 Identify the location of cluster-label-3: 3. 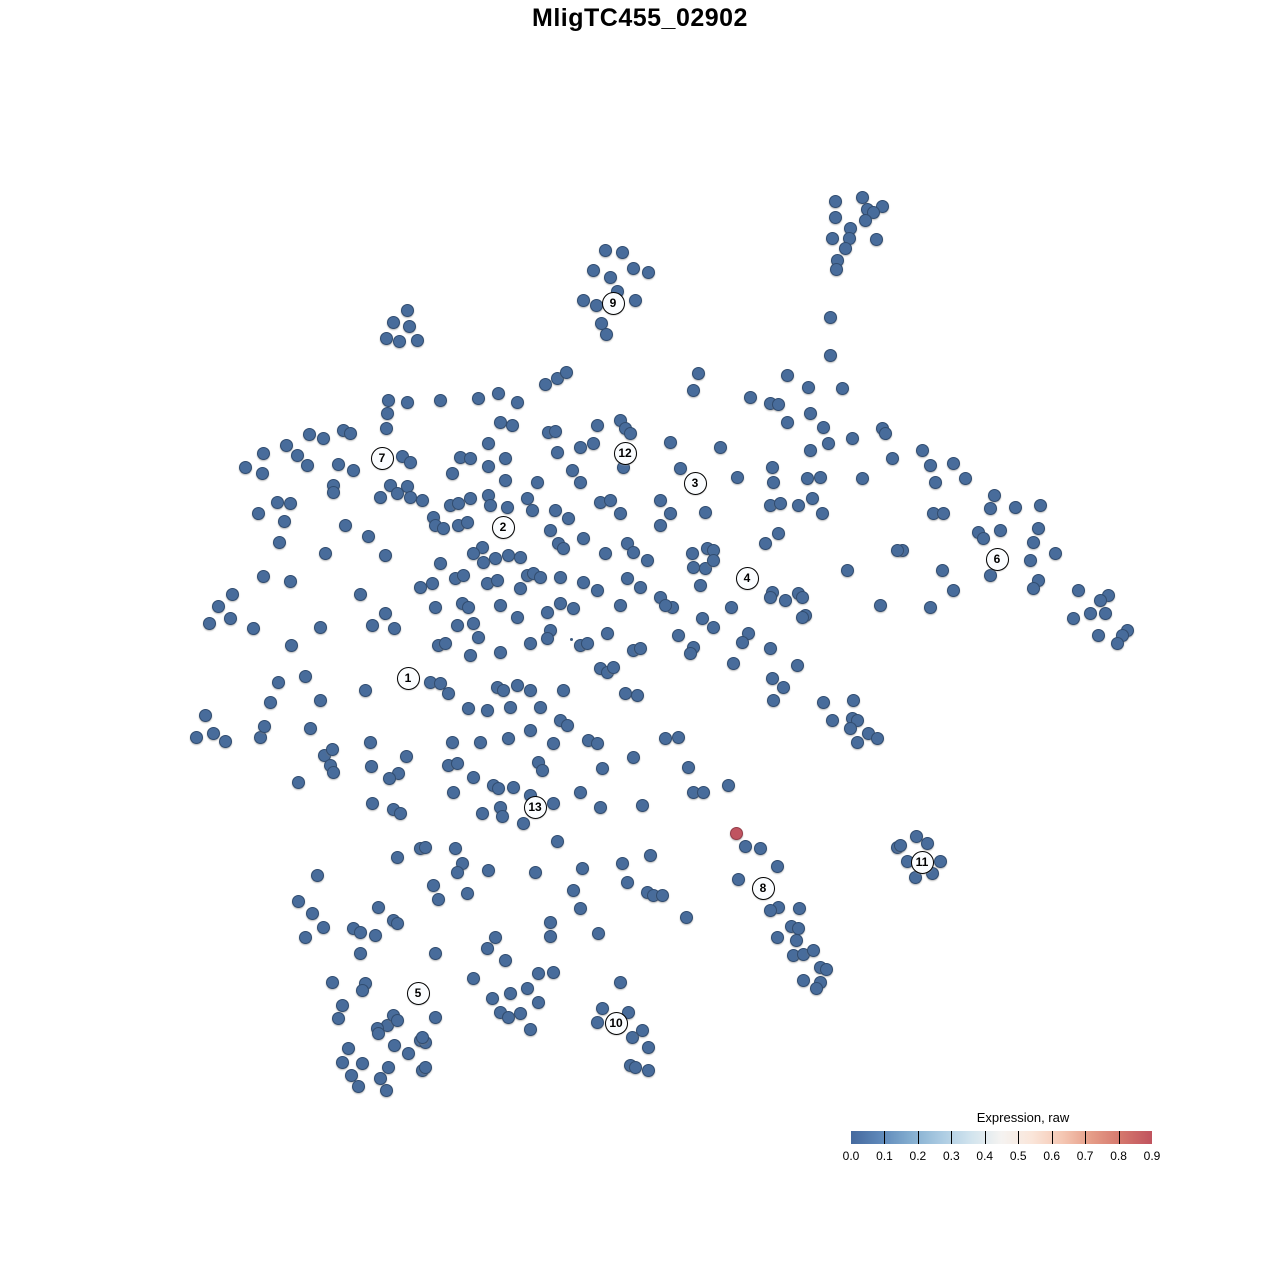
(695, 483).